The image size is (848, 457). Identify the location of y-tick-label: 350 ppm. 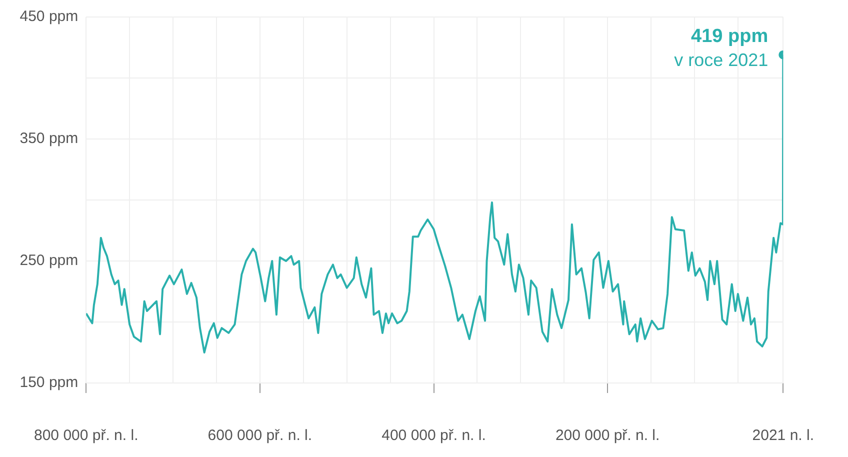
(49, 139).